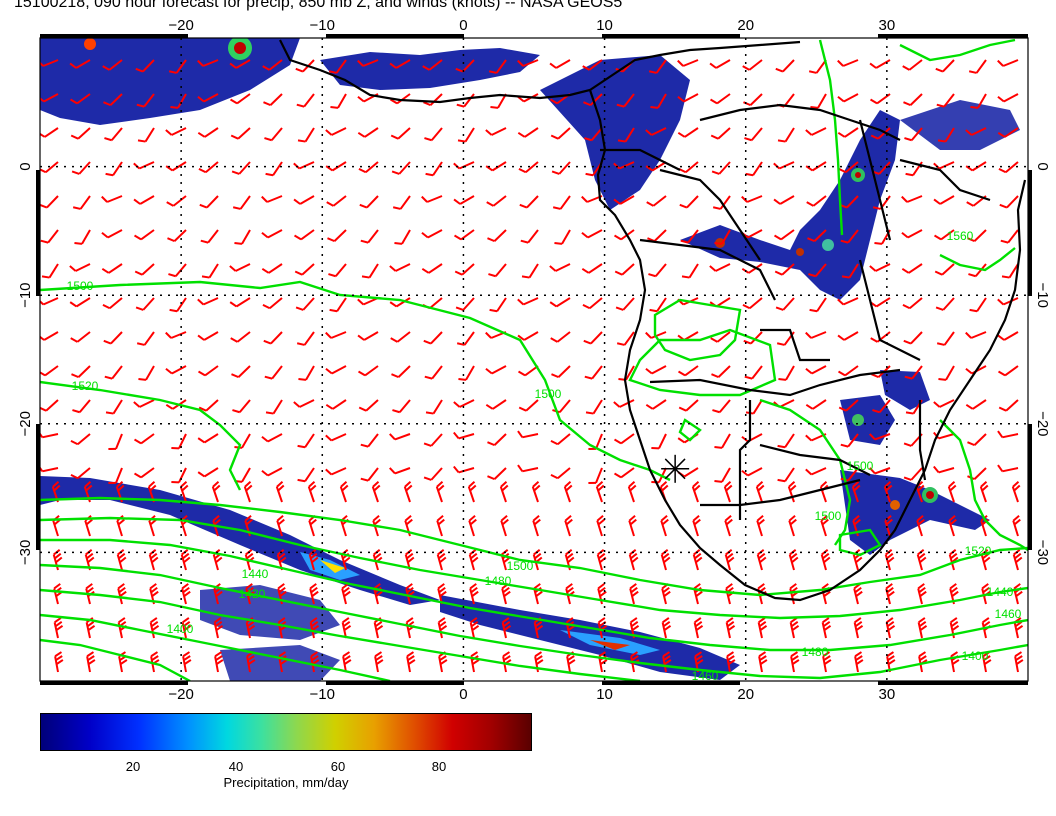 The width and height of the screenshot is (1056, 816). What do you see at coordinates (25, 423) in the screenshot?
I see `lat-tick-label: −20` at bounding box center [25, 423].